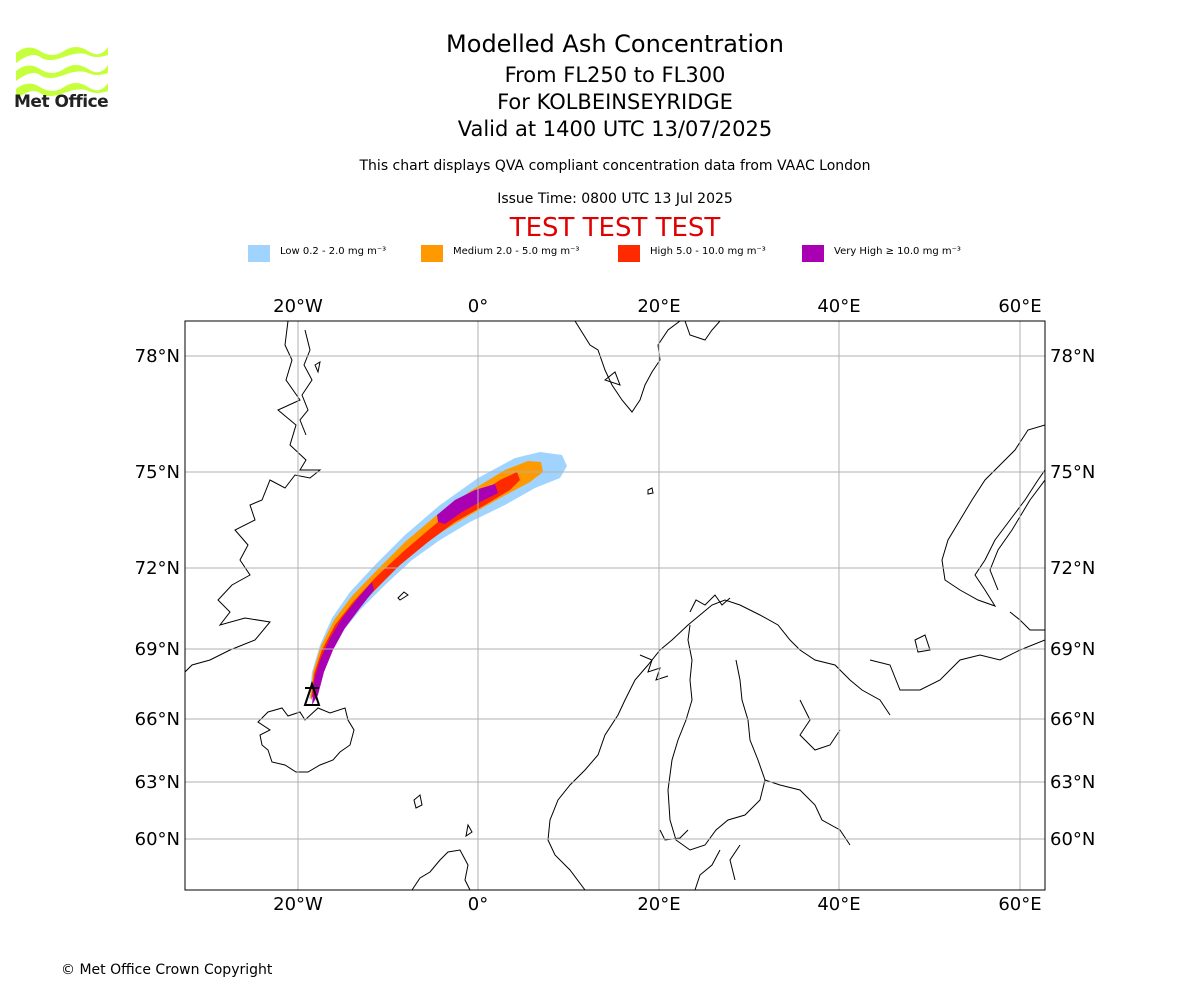  What do you see at coordinates (415, 586) in the screenshot?
I see `ash-high` at bounding box center [415, 586].